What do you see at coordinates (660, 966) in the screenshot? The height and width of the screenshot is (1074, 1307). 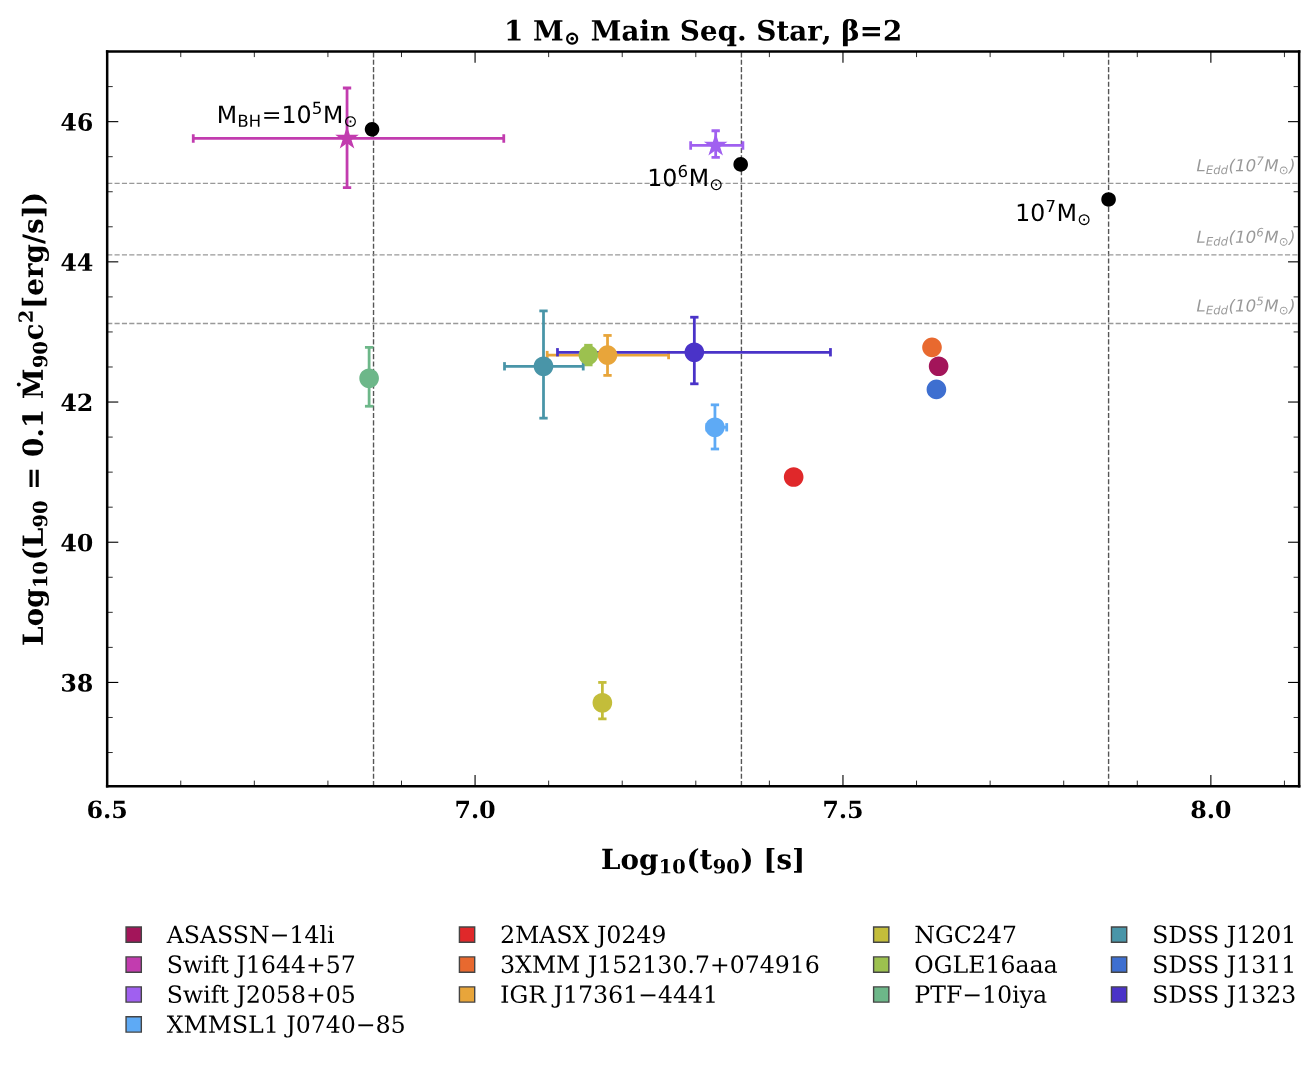 I see `legend-label: 3XMM J152130.7+074916` at bounding box center [660, 966].